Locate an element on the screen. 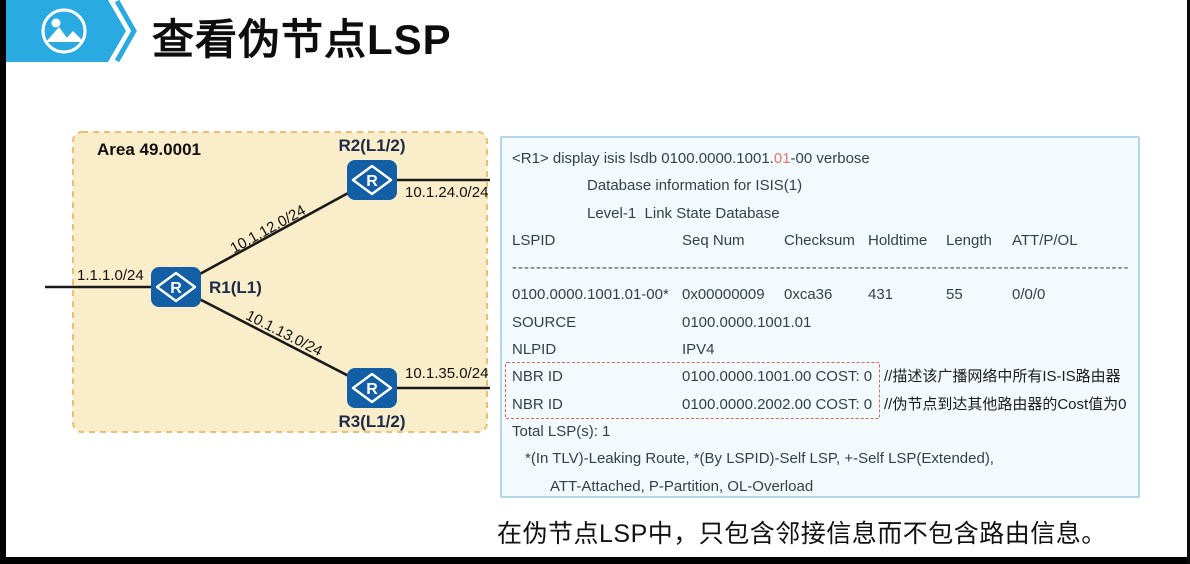 This screenshot has height=564, width=1190. lsp-row-seqnum: 0x00000009 is located at coordinates (723, 295).